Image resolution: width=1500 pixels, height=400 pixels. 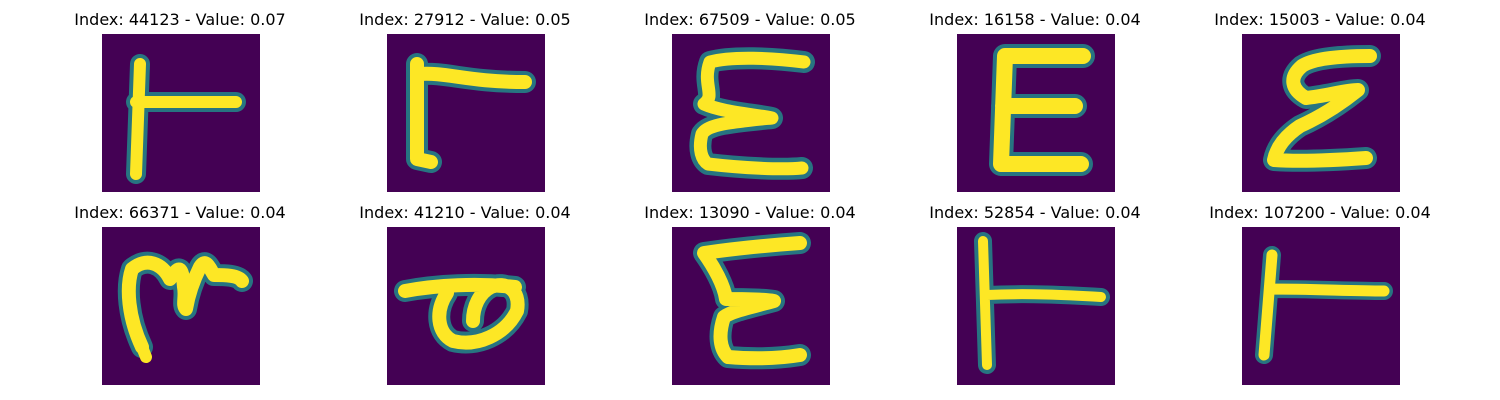 I want to click on image-background, so click(x=181, y=113).